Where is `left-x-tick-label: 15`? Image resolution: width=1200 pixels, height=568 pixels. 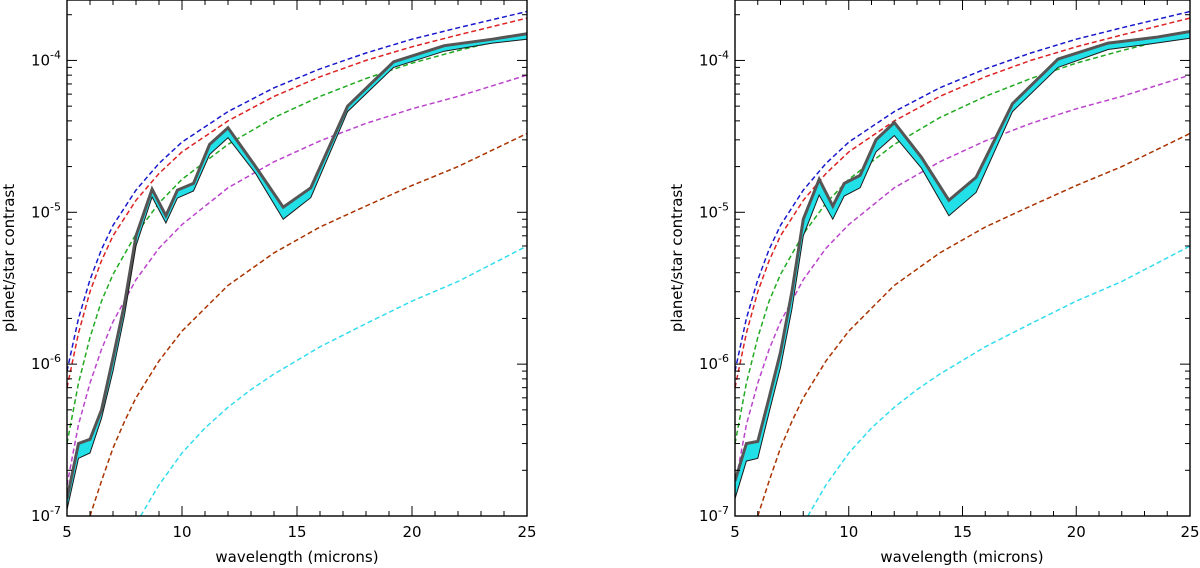
left-x-tick-label: 15 is located at coordinates (296, 532).